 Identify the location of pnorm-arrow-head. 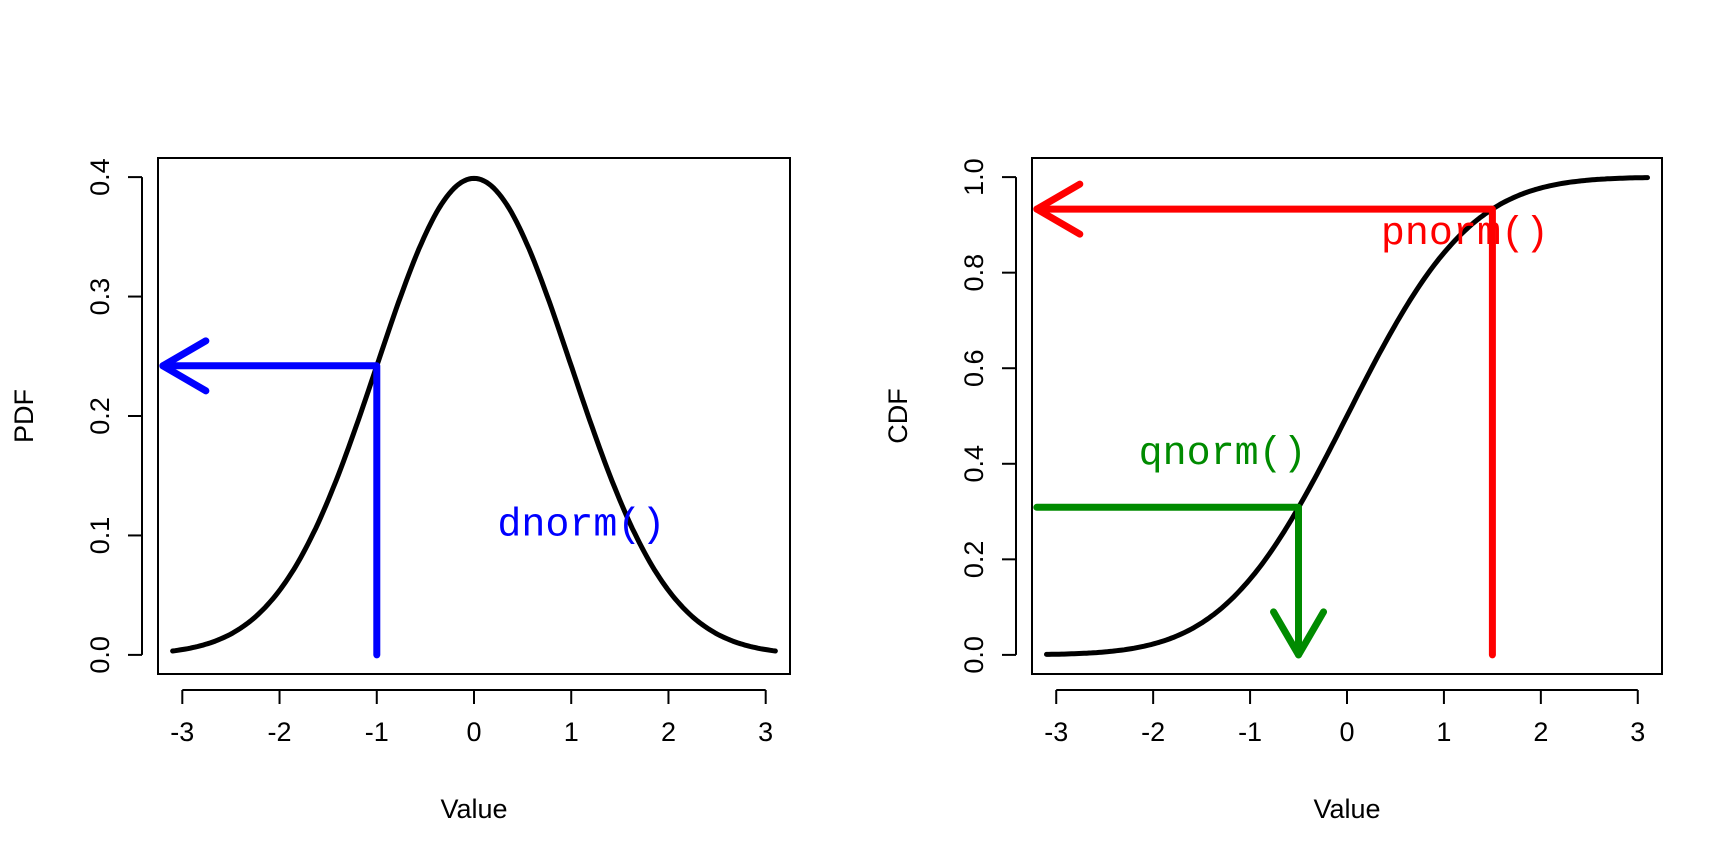
(1058, 209).